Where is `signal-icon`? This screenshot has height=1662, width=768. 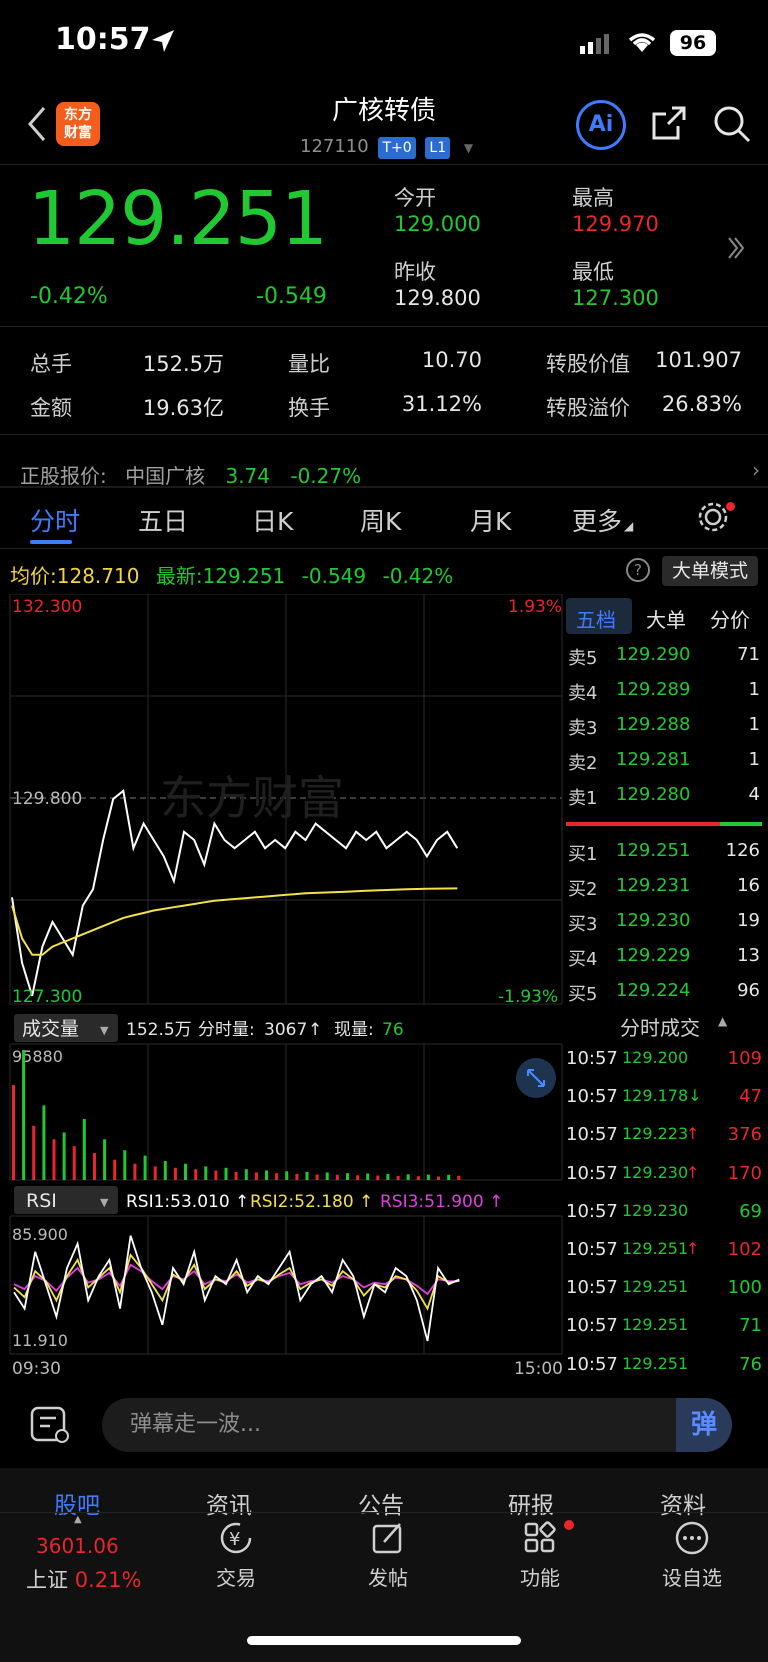 signal-icon is located at coordinates (594, 44).